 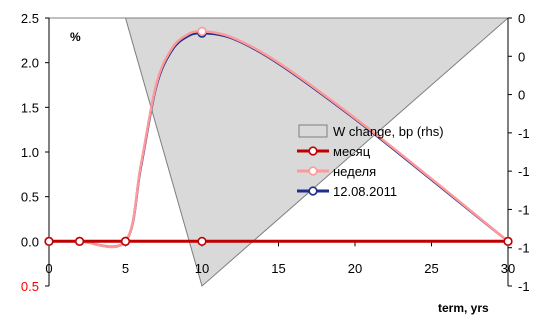 I want to click on legend-label-1: неделя, so click(x=354, y=171).